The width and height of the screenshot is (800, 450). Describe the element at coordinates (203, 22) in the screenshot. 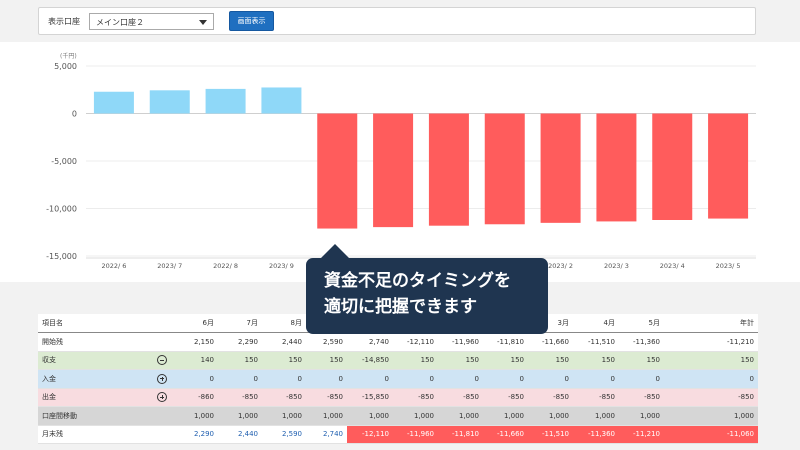

I see `chevron-down-icon` at that location.